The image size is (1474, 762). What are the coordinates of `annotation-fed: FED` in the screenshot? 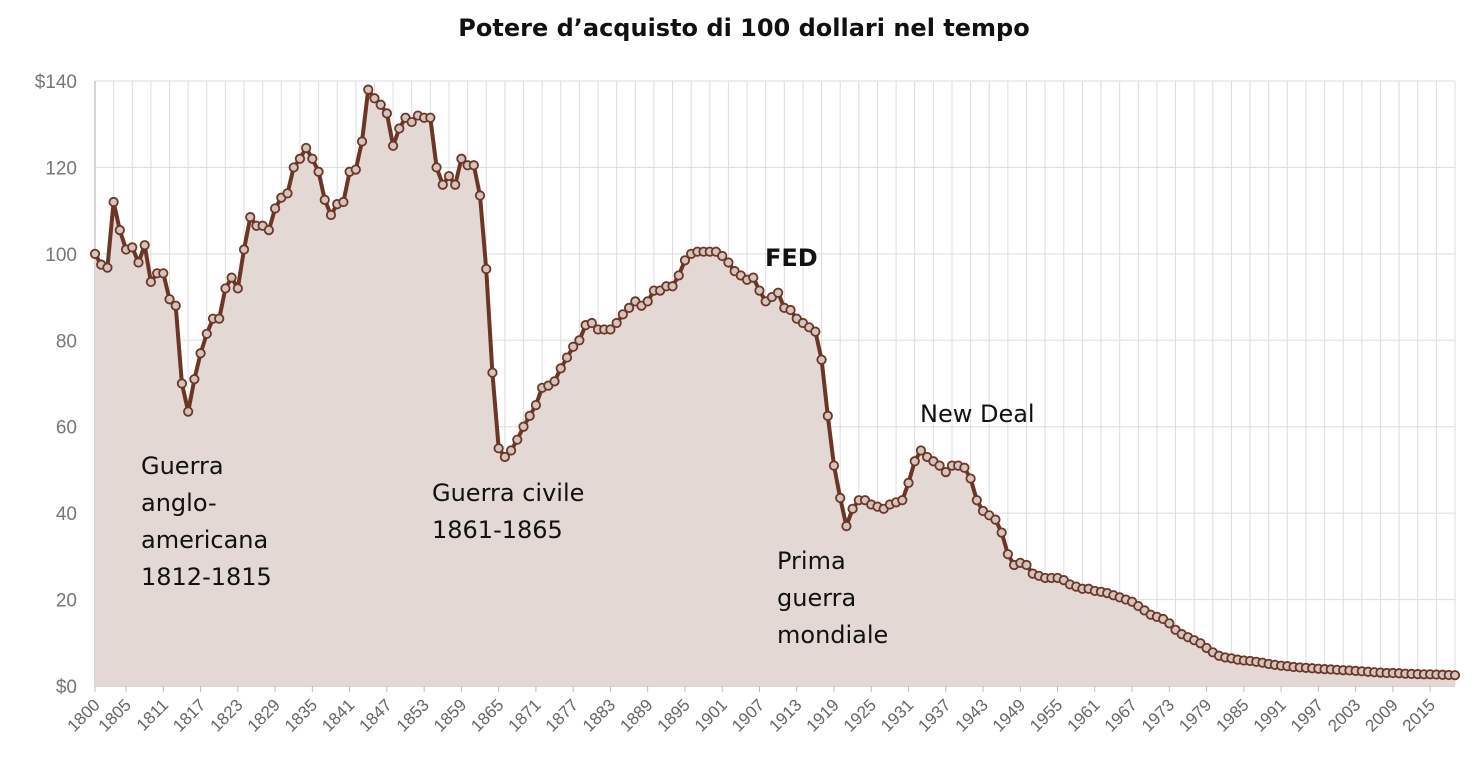 It's located at (791, 258).